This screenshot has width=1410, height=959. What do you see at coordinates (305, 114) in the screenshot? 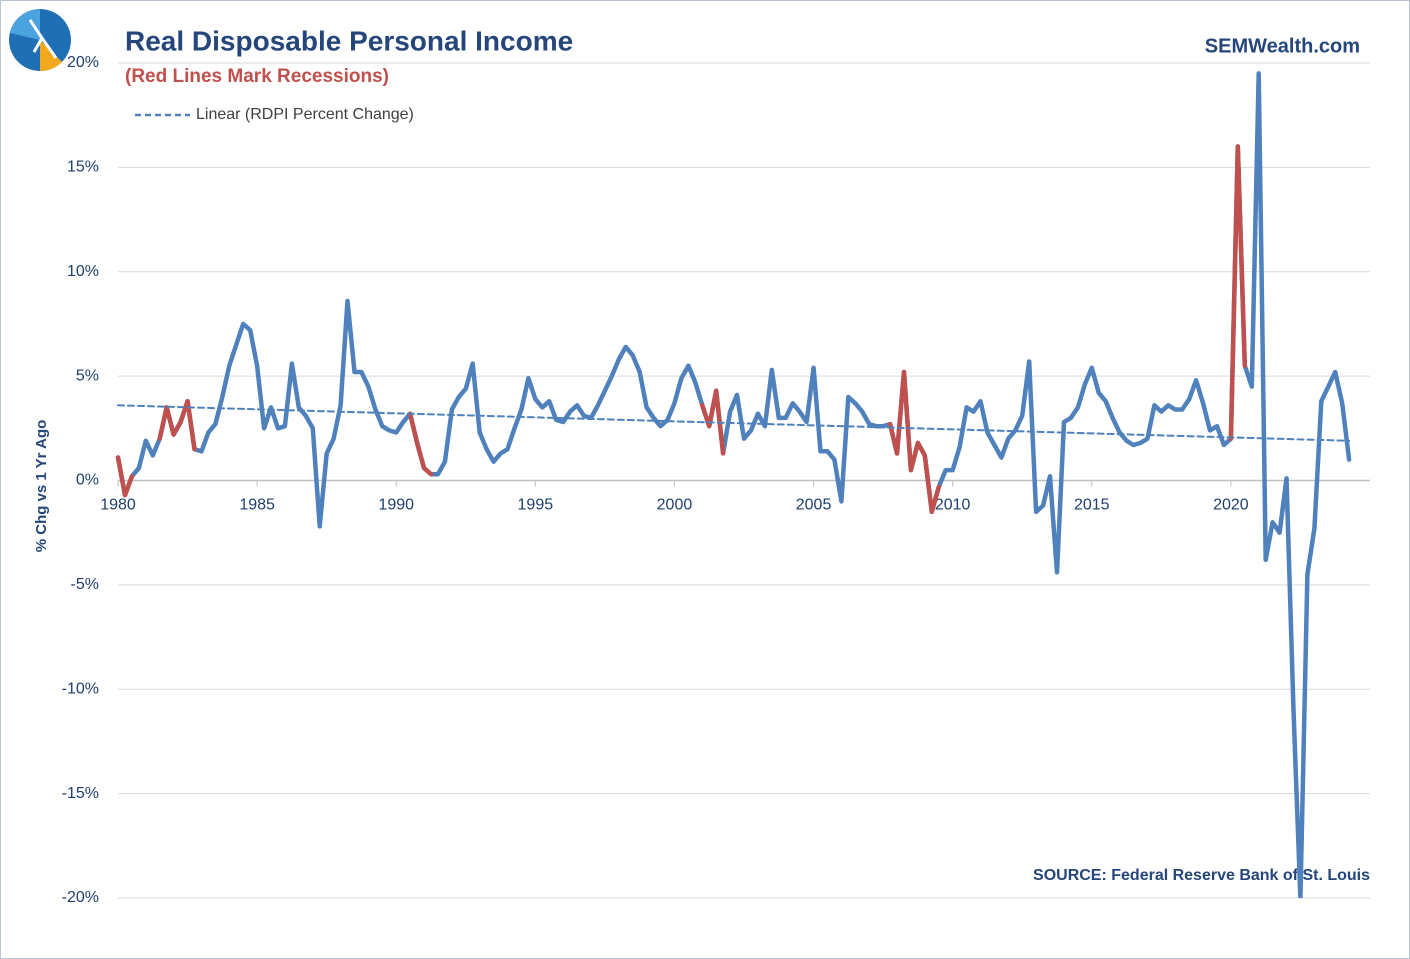
I see `legend-label: Linear (RDPI Percent Change)` at bounding box center [305, 114].